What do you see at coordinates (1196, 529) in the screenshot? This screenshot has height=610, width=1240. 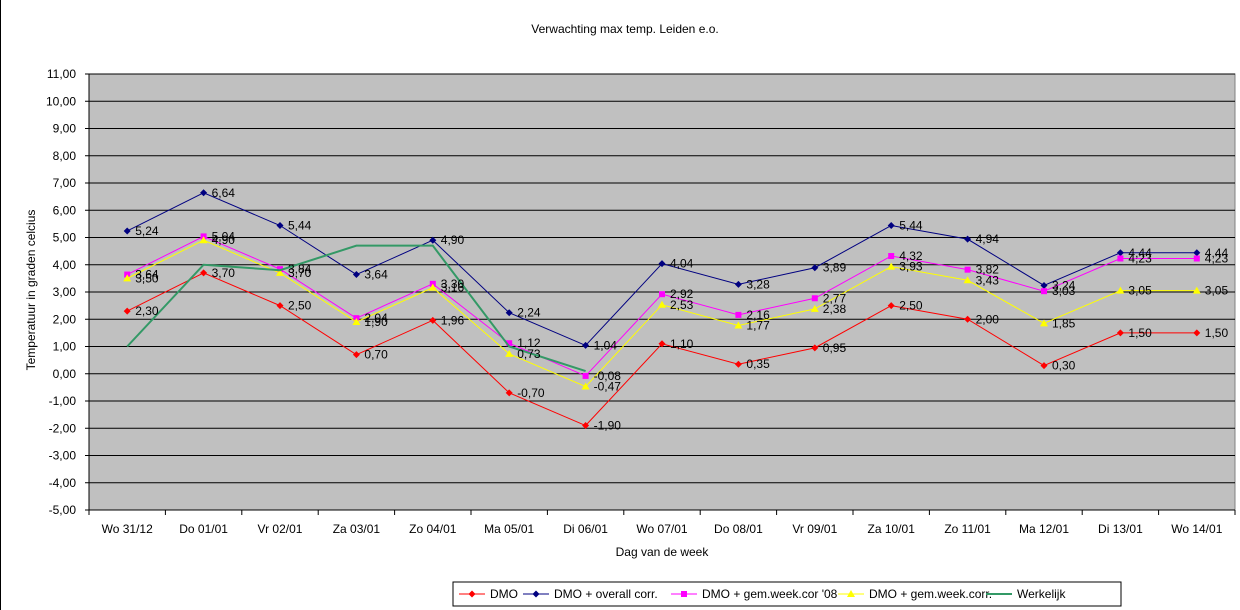 I see `x-tick-label: Wo 14/01` at bounding box center [1196, 529].